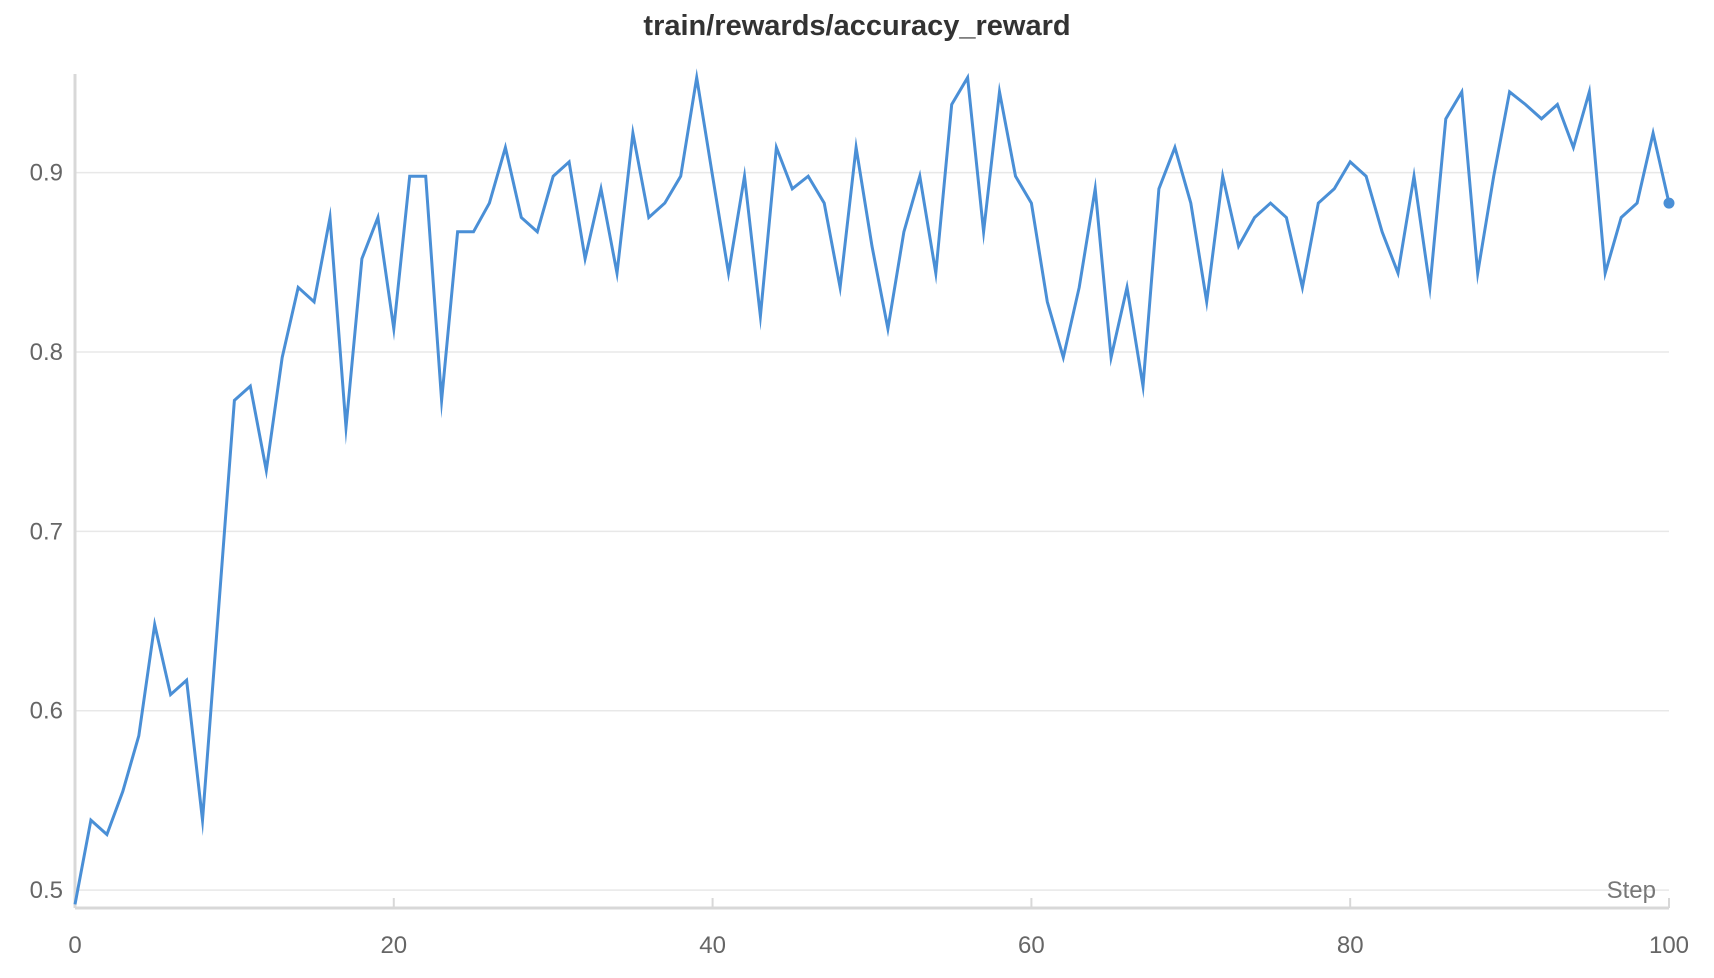 The image size is (1714, 978). What do you see at coordinates (1669, 203) in the screenshot?
I see `last-data-point` at bounding box center [1669, 203].